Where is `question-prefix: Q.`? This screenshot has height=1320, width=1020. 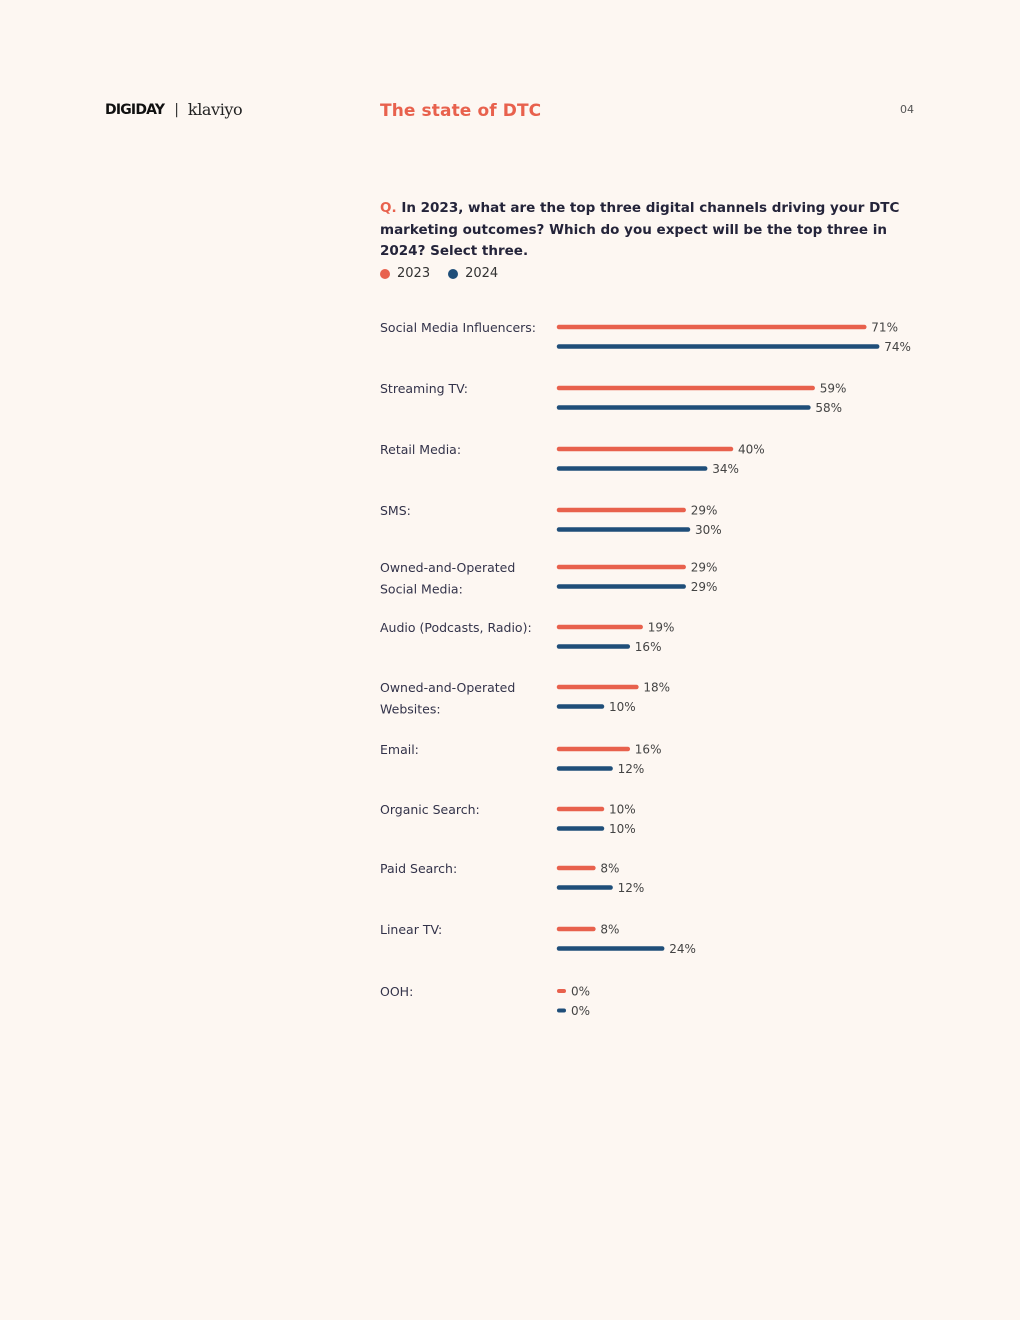
question-prefix: Q. is located at coordinates (388, 208).